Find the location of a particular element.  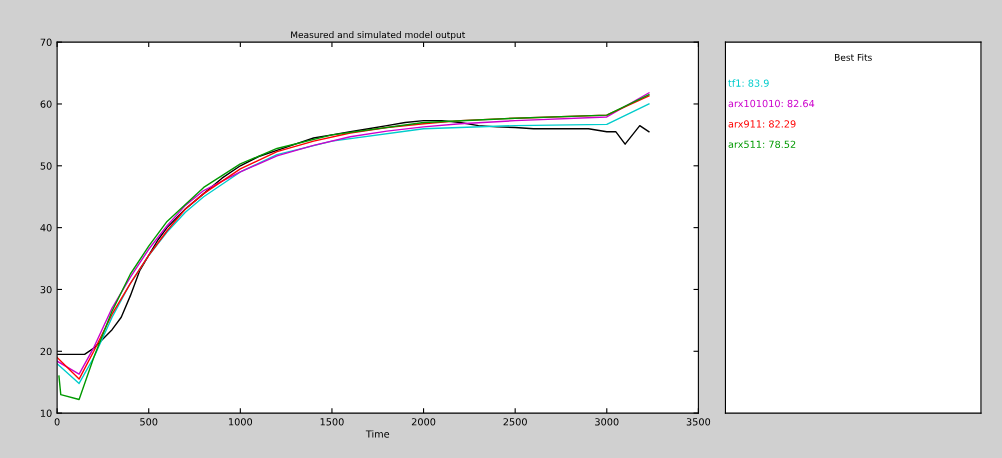

x-tick-label: 3000 is located at coordinates (607, 422).